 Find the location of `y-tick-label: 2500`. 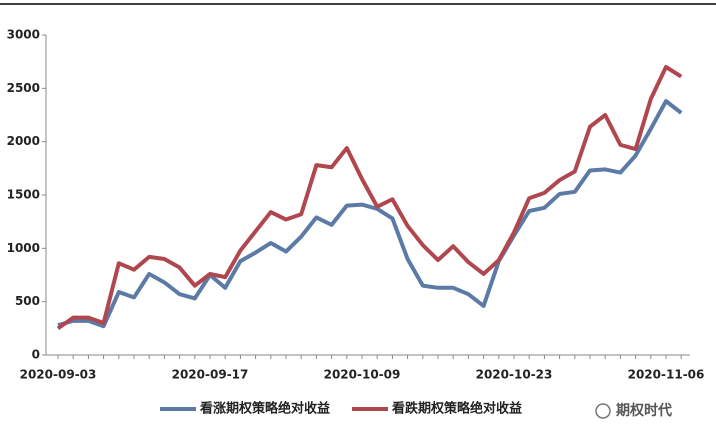

y-tick-label: 2500 is located at coordinates (23, 88).